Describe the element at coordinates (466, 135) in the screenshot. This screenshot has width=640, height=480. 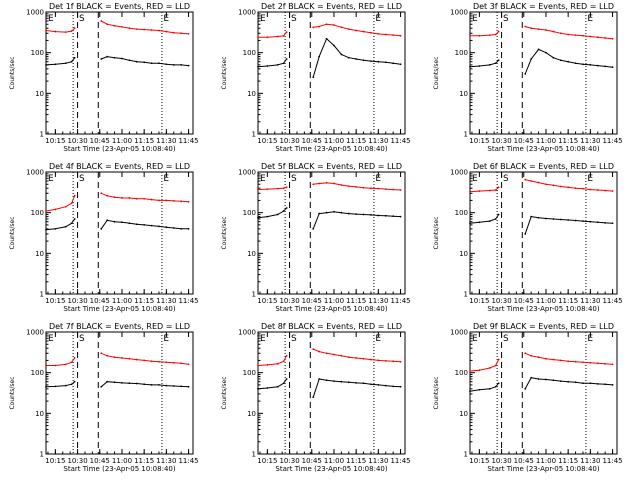
I see `y-tick-label: 1` at that location.